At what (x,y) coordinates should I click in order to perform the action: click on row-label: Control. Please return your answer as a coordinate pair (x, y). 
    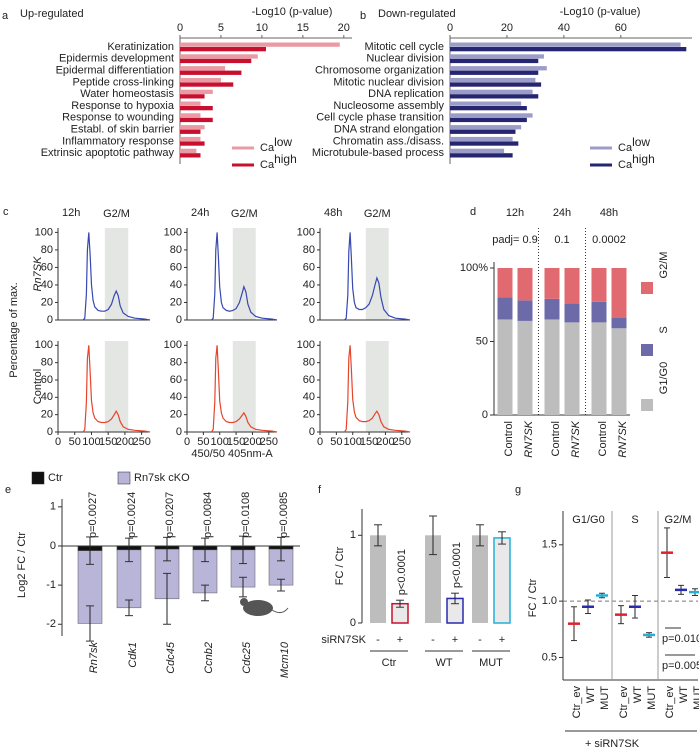
    Looking at the image, I should click on (38, 386).